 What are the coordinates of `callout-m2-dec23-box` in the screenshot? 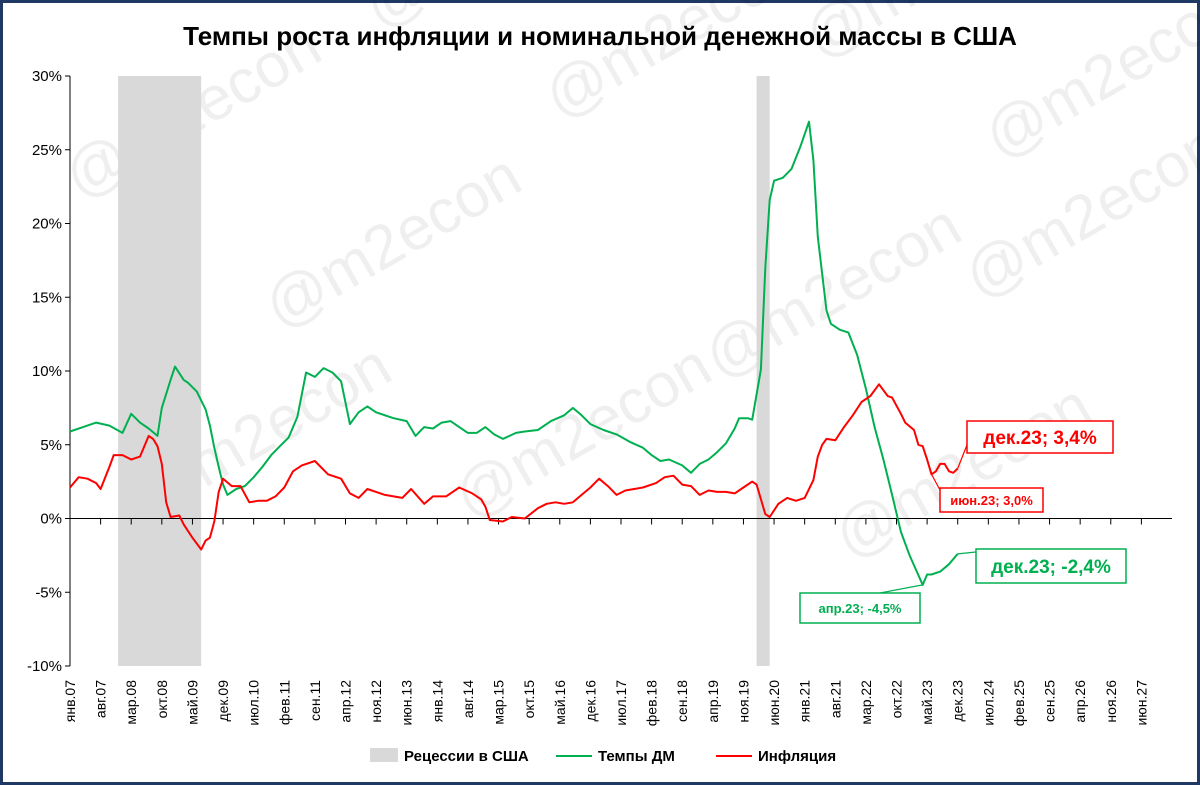 It's located at (1051, 566).